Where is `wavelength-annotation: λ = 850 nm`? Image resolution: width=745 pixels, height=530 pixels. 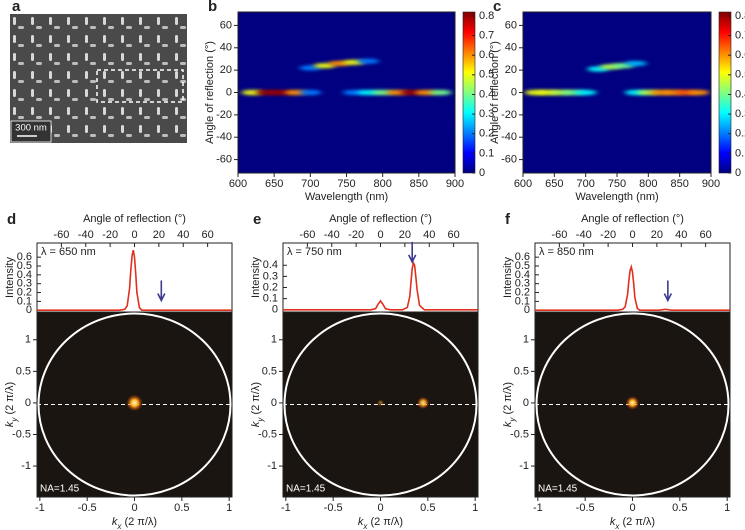
wavelength-annotation: λ = 850 nm is located at coordinates (566, 252).